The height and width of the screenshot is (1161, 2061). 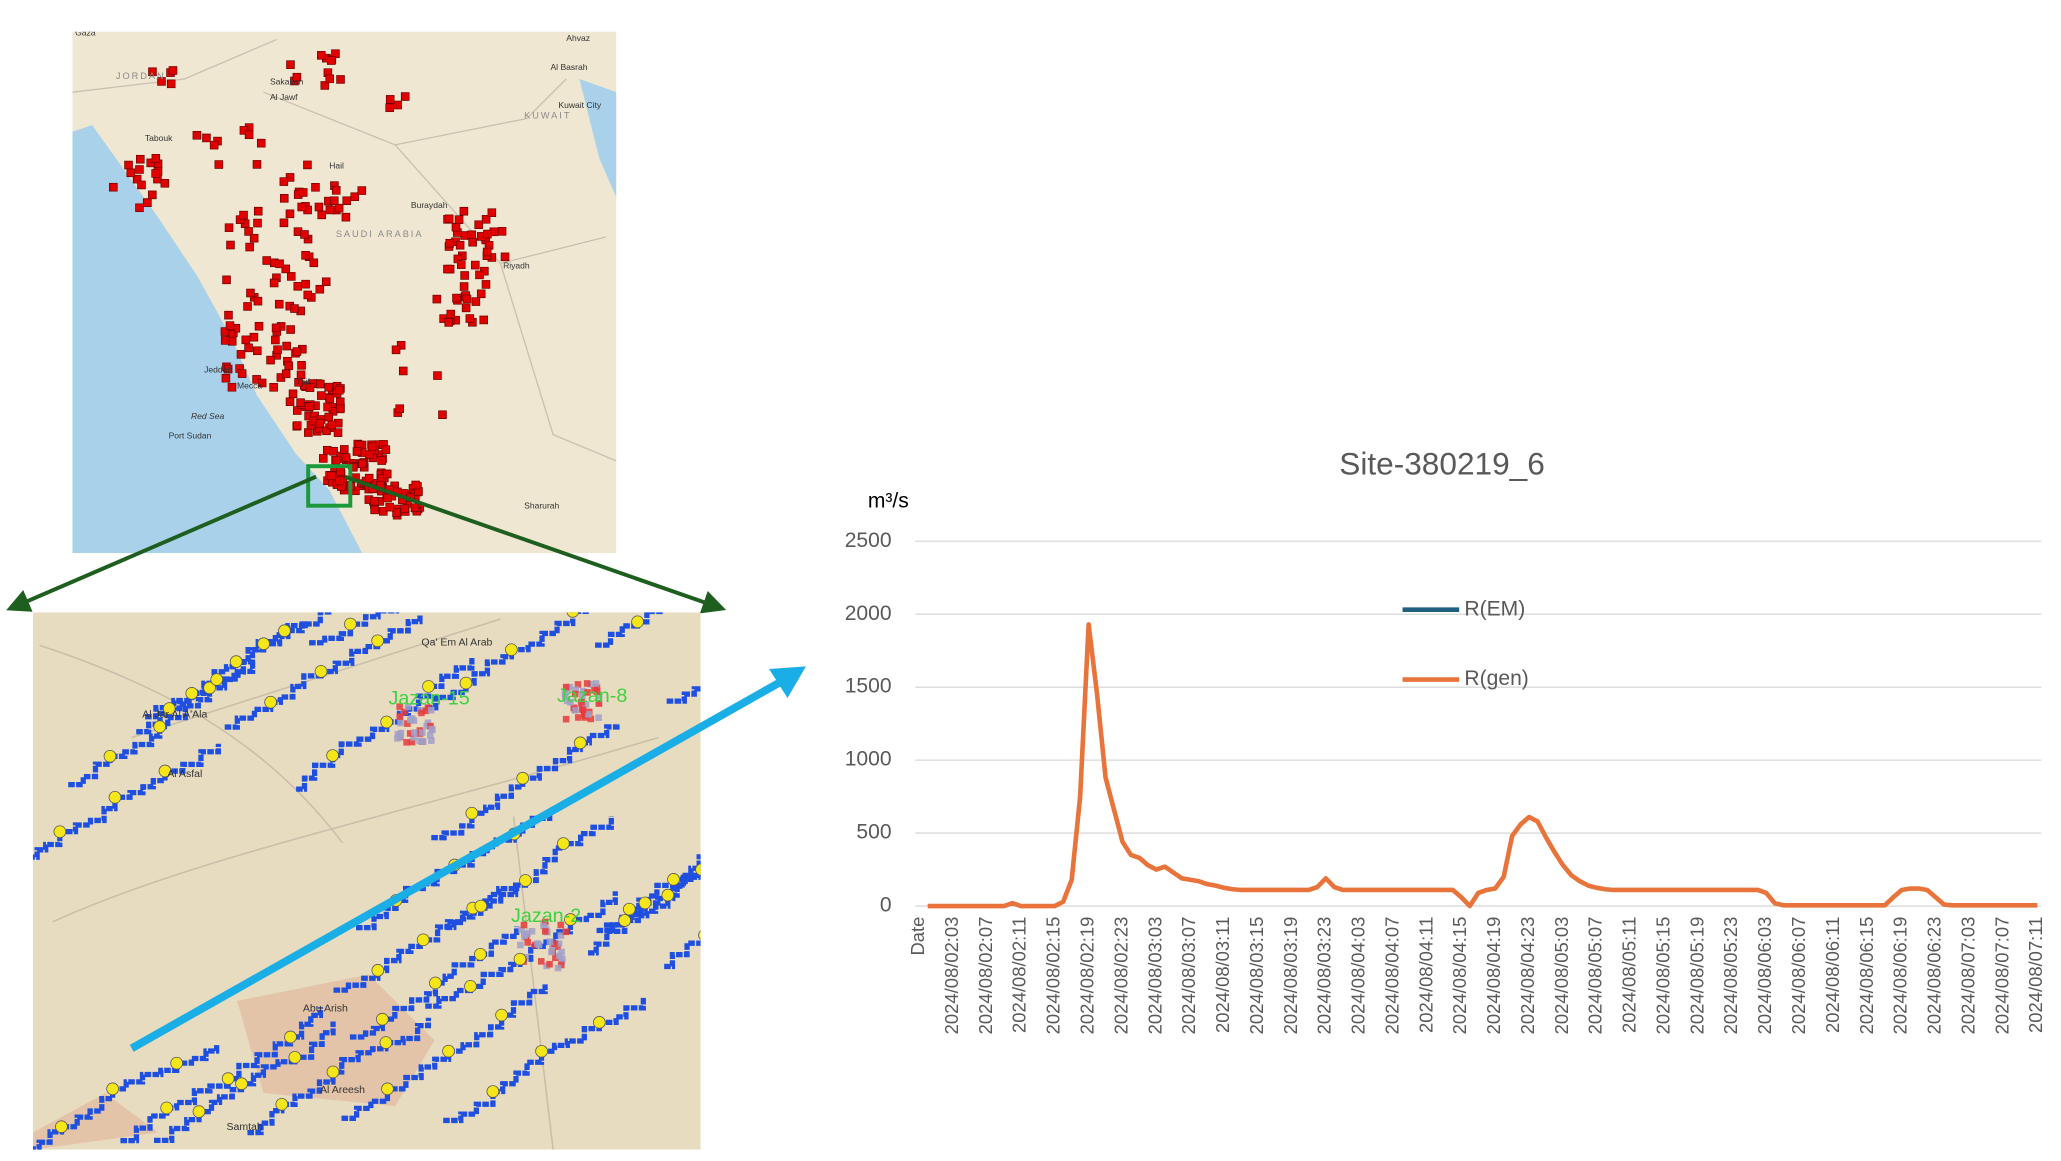 What do you see at coordinates (429, 205) in the screenshot?
I see `map-label: Buraydah` at bounding box center [429, 205].